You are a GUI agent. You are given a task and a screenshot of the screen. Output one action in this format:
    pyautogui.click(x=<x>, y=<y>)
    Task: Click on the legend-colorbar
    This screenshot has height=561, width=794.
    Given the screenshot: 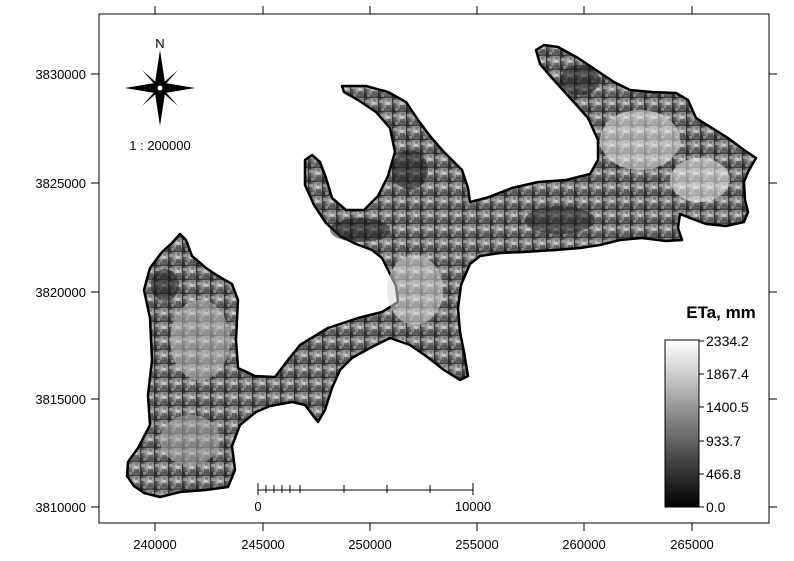 What is the action you would take?
    pyautogui.click(x=682, y=423)
    